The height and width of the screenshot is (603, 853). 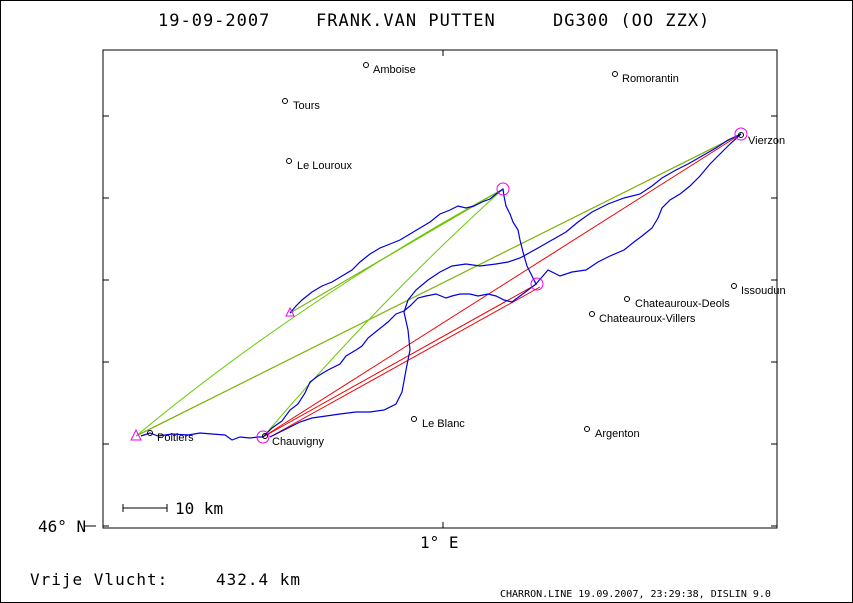 What do you see at coordinates (136, 434) in the screenshot?
I see `start-marker` at bounding box center [136, 434].